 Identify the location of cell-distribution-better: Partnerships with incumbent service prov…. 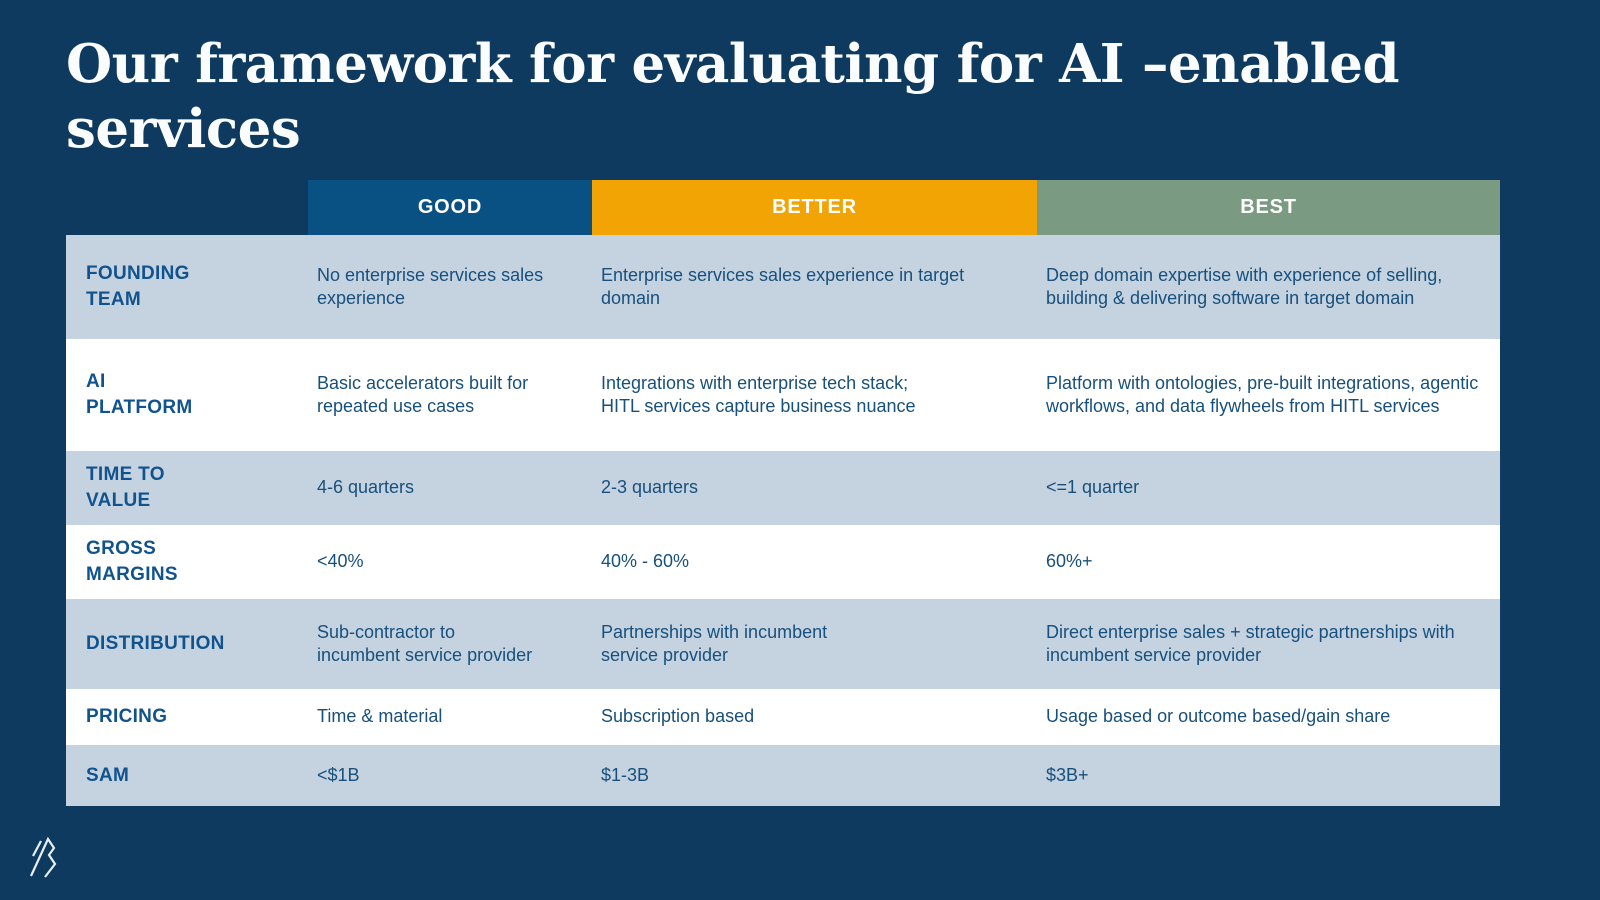
(814, 644).